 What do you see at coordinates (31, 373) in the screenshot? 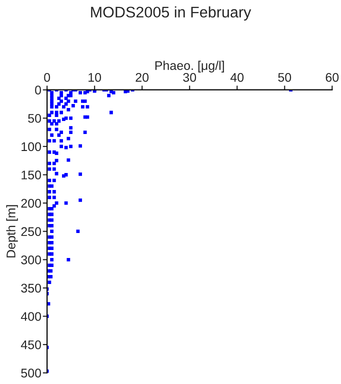
I see `y-tick-label: 500` at bounding box center [31, 373].